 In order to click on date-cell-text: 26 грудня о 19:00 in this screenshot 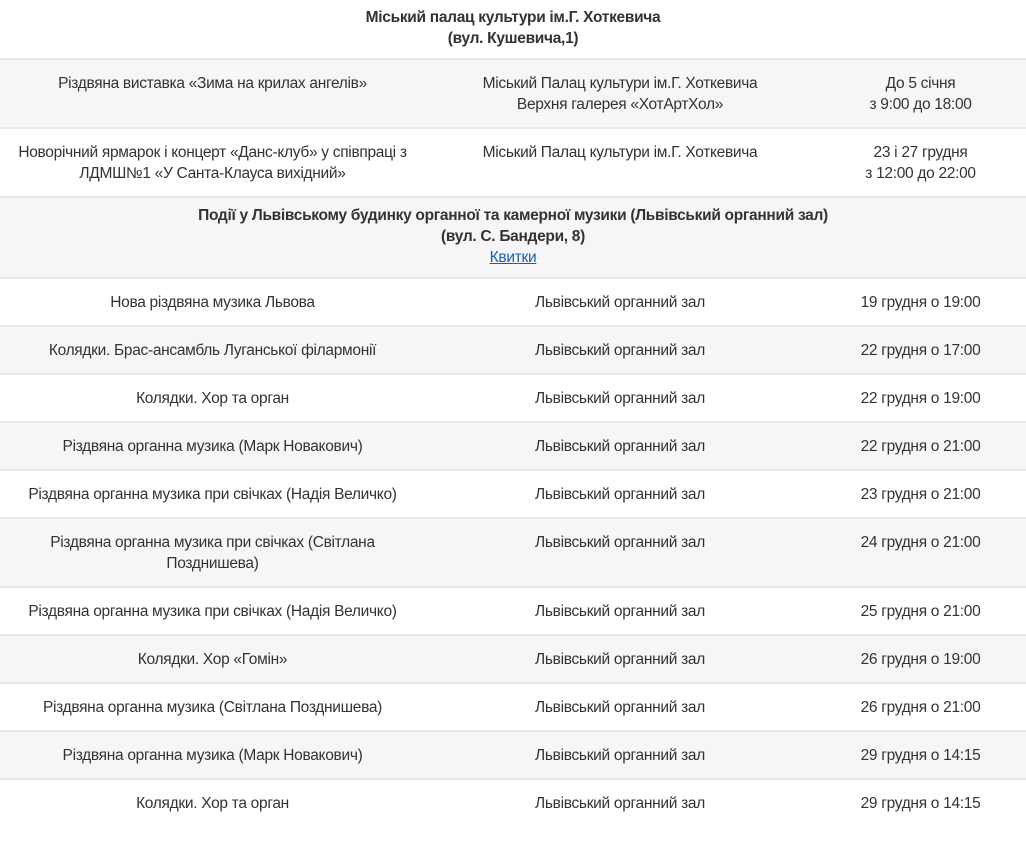, I will do `click(920, 659)`.